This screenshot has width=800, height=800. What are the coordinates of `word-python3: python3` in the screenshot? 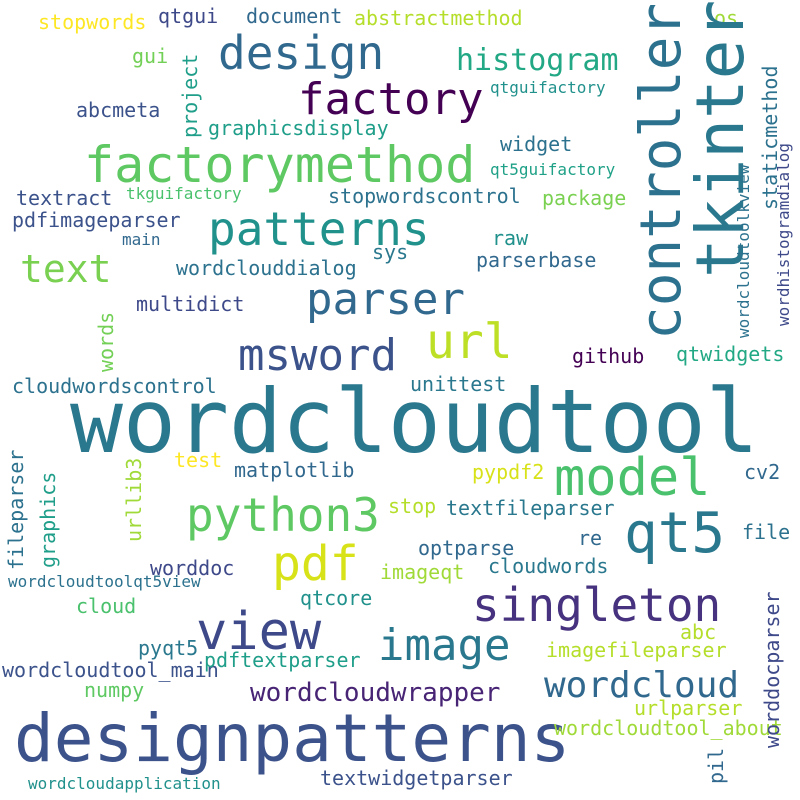 It's located at (283, 515).